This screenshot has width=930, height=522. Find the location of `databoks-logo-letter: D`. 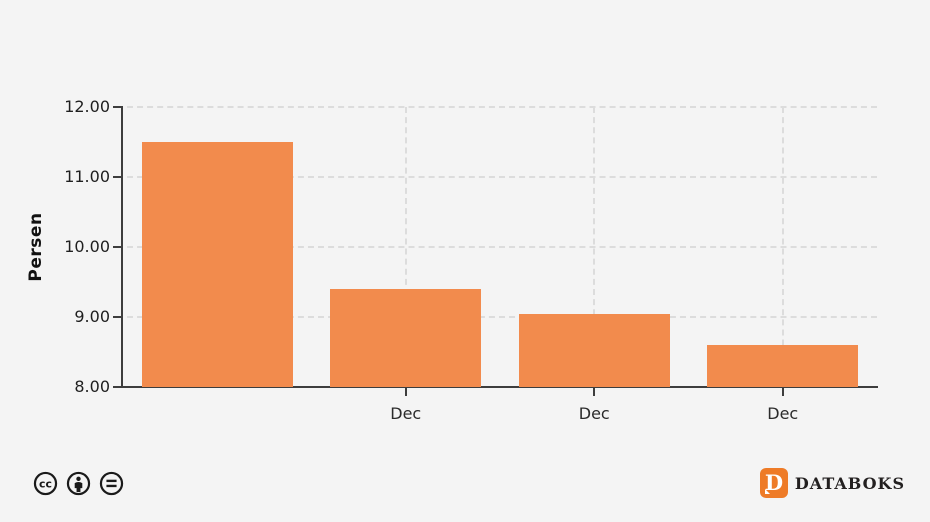

databoks-logo-letter: D is located at coordinates (774, 482).